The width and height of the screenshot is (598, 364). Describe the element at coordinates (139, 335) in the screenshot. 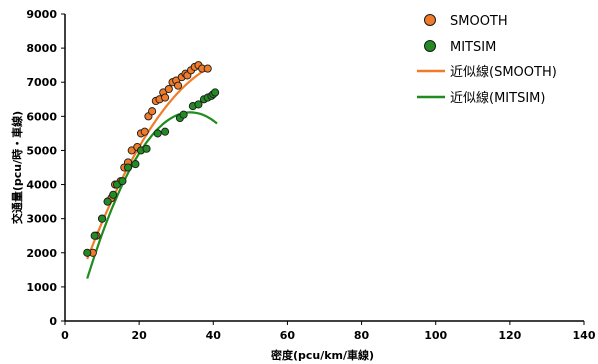

I see `x-tick-label: 20` at that location.